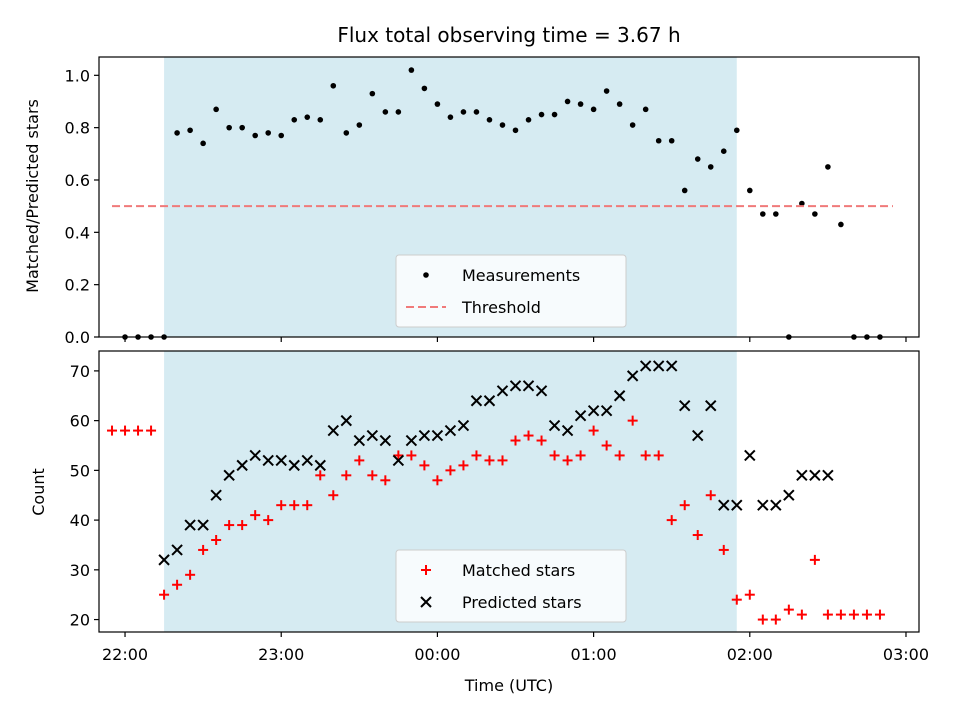  What do you see at coordinates (281, 654) in the screenshot?
I see `x-tick-label: 23:00` at bounding box center [281, 654].